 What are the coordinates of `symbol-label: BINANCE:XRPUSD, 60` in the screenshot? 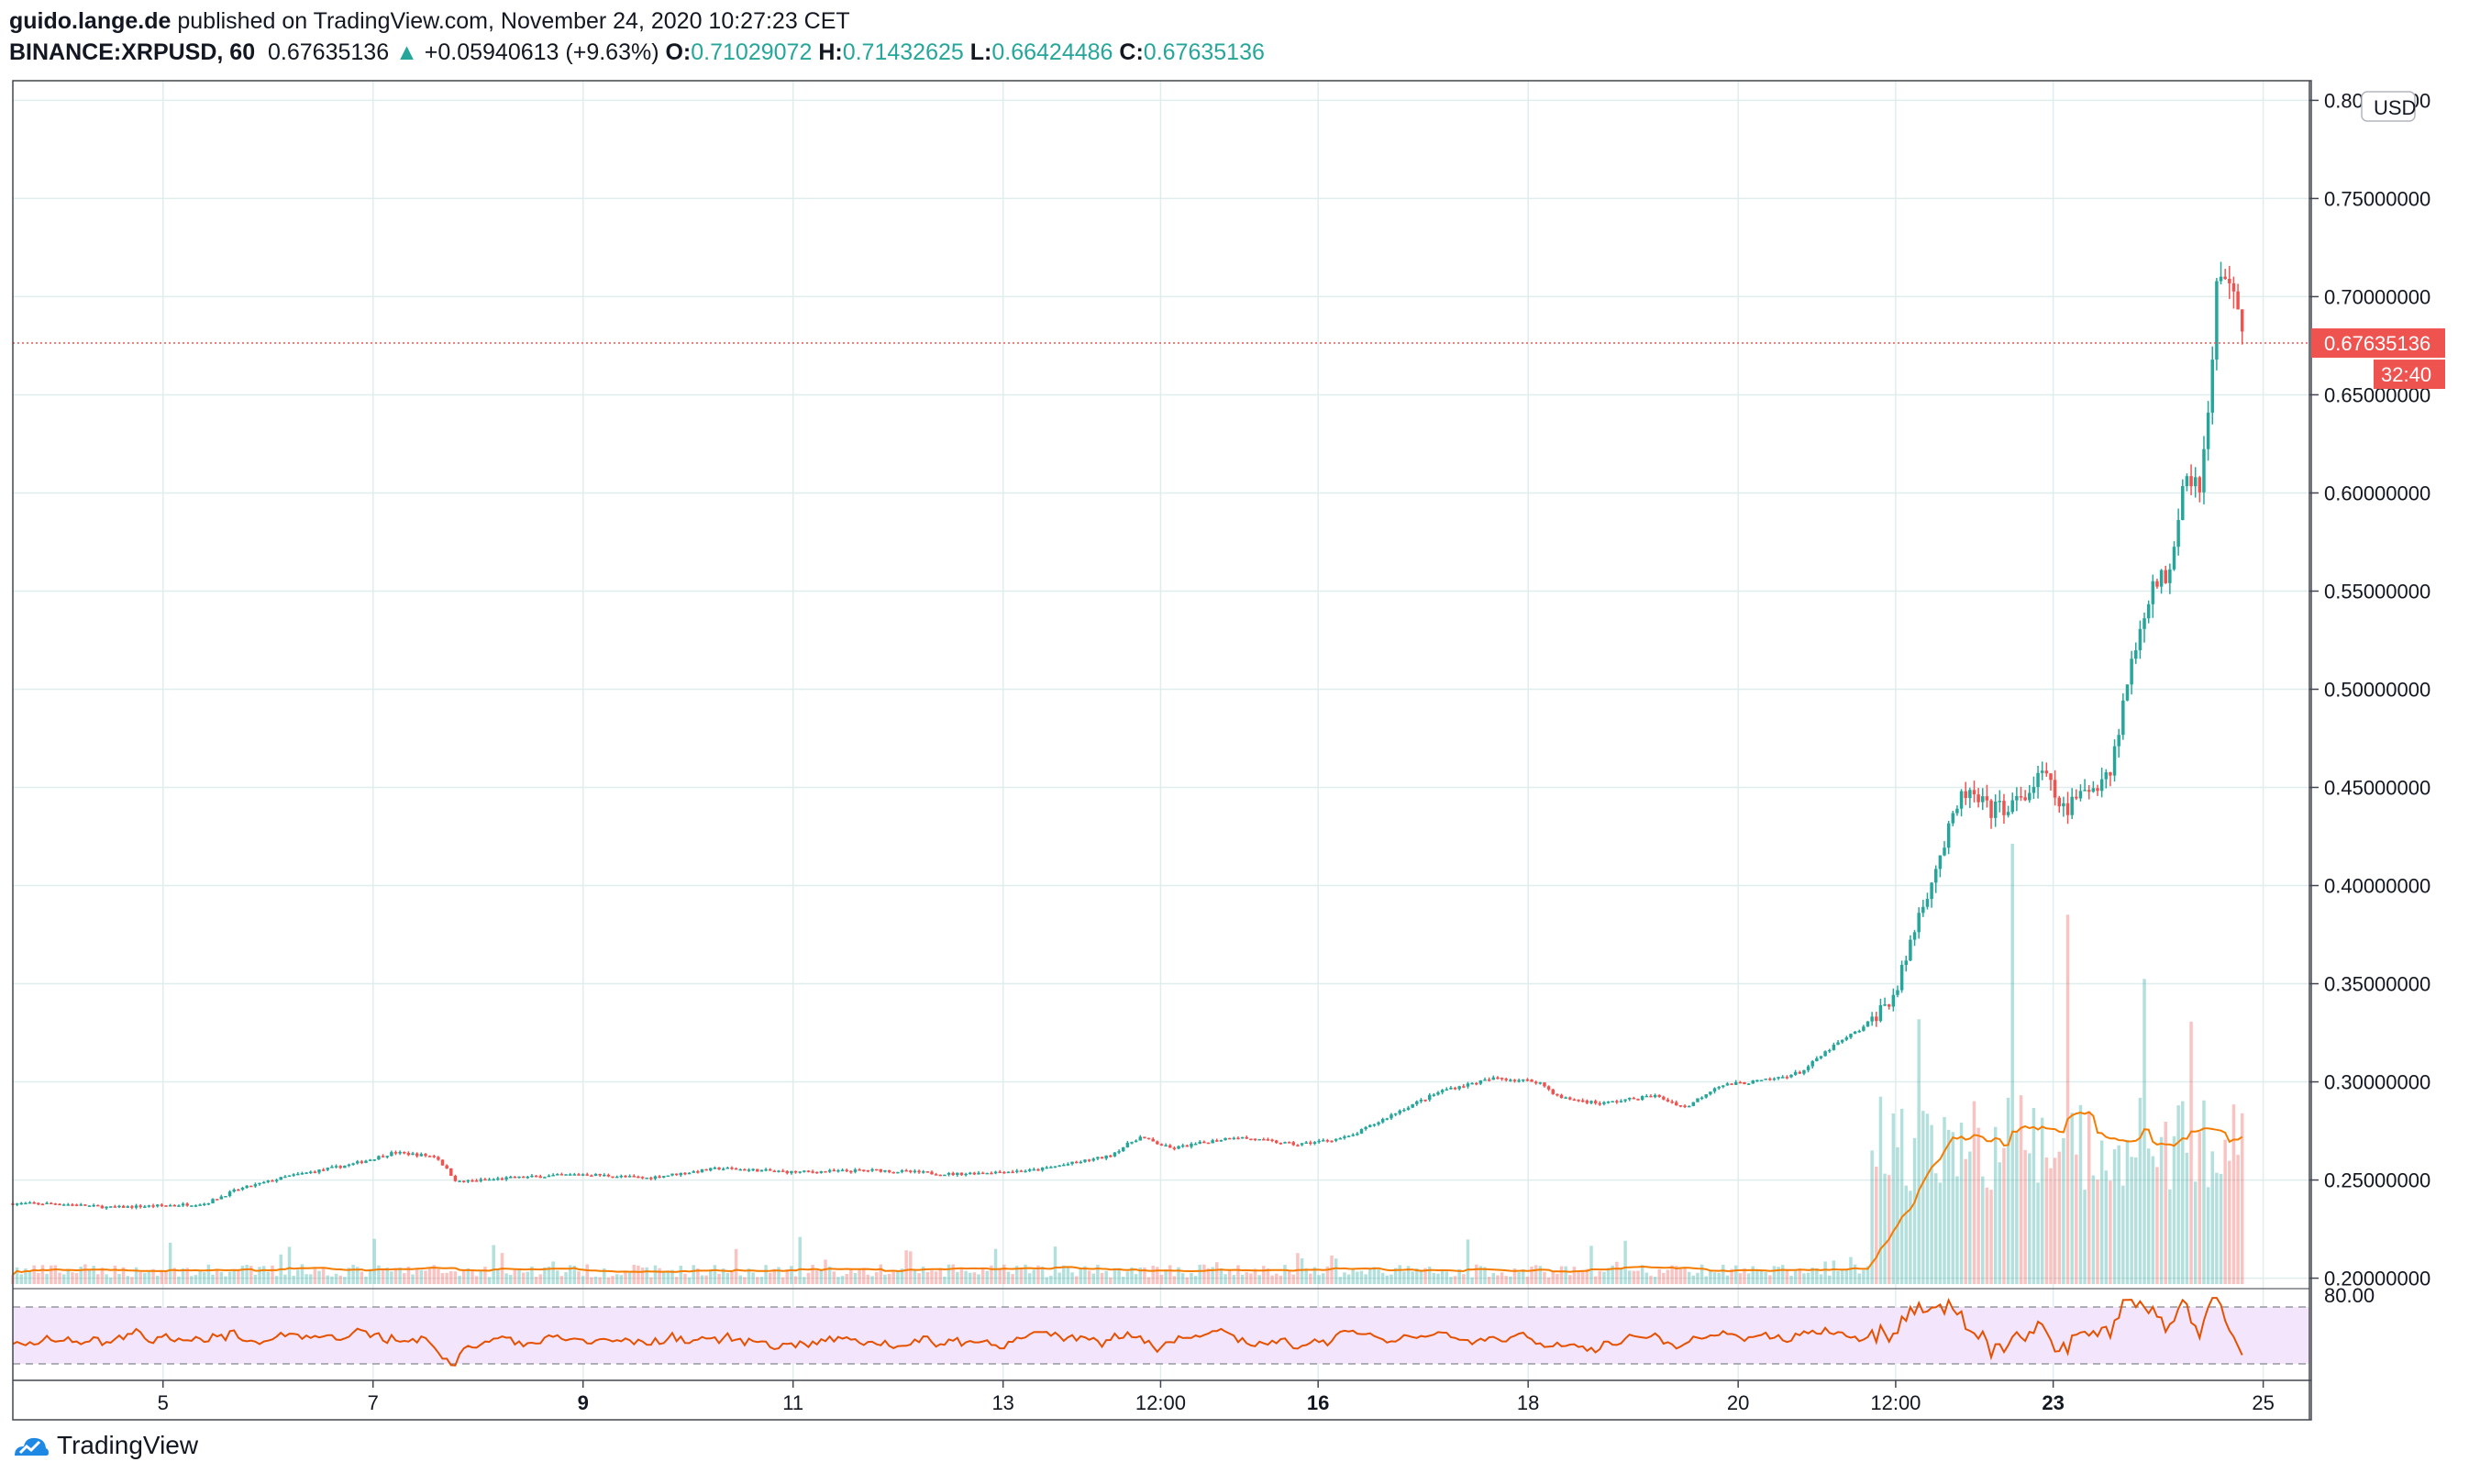 It's located at (132, 52).